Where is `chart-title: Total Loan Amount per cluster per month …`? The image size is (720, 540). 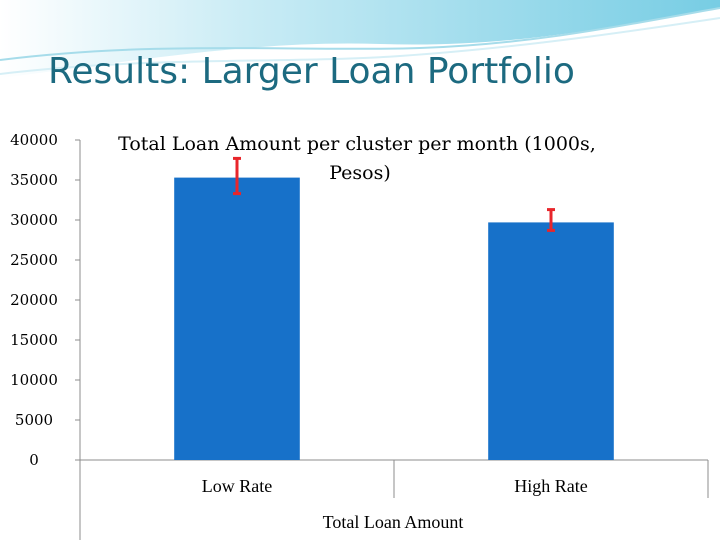 chart-title: Total Loan Amount per cluster per month … is located at coordinates (360, 158).